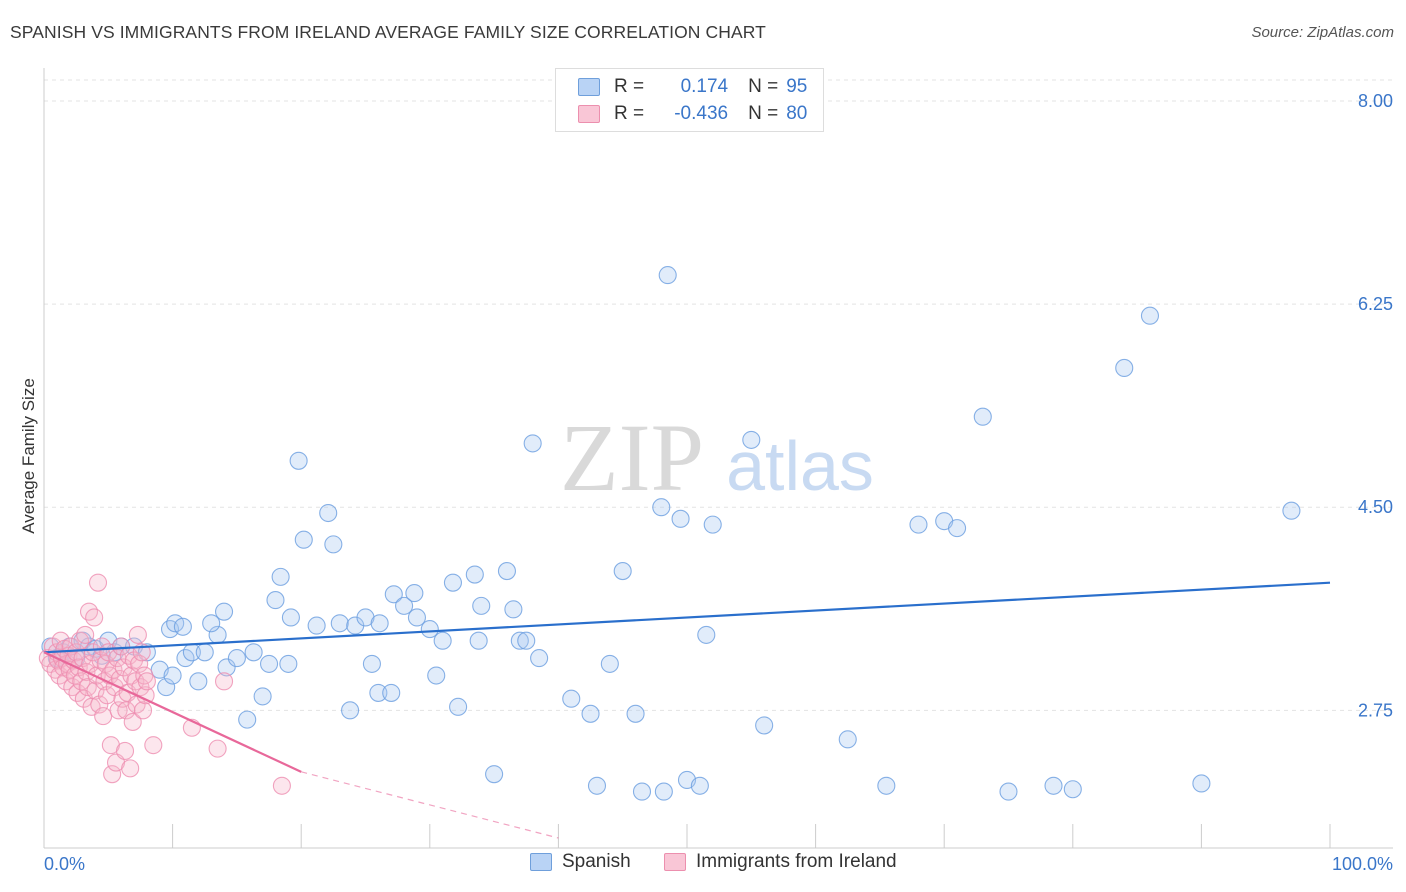 The height and width of the screenshot is (892, 1406). What do you see at coordinates (675, 862) in the screenshot?
I see `bottom-legend-swatch-pink` at bounding box center [675, 862].